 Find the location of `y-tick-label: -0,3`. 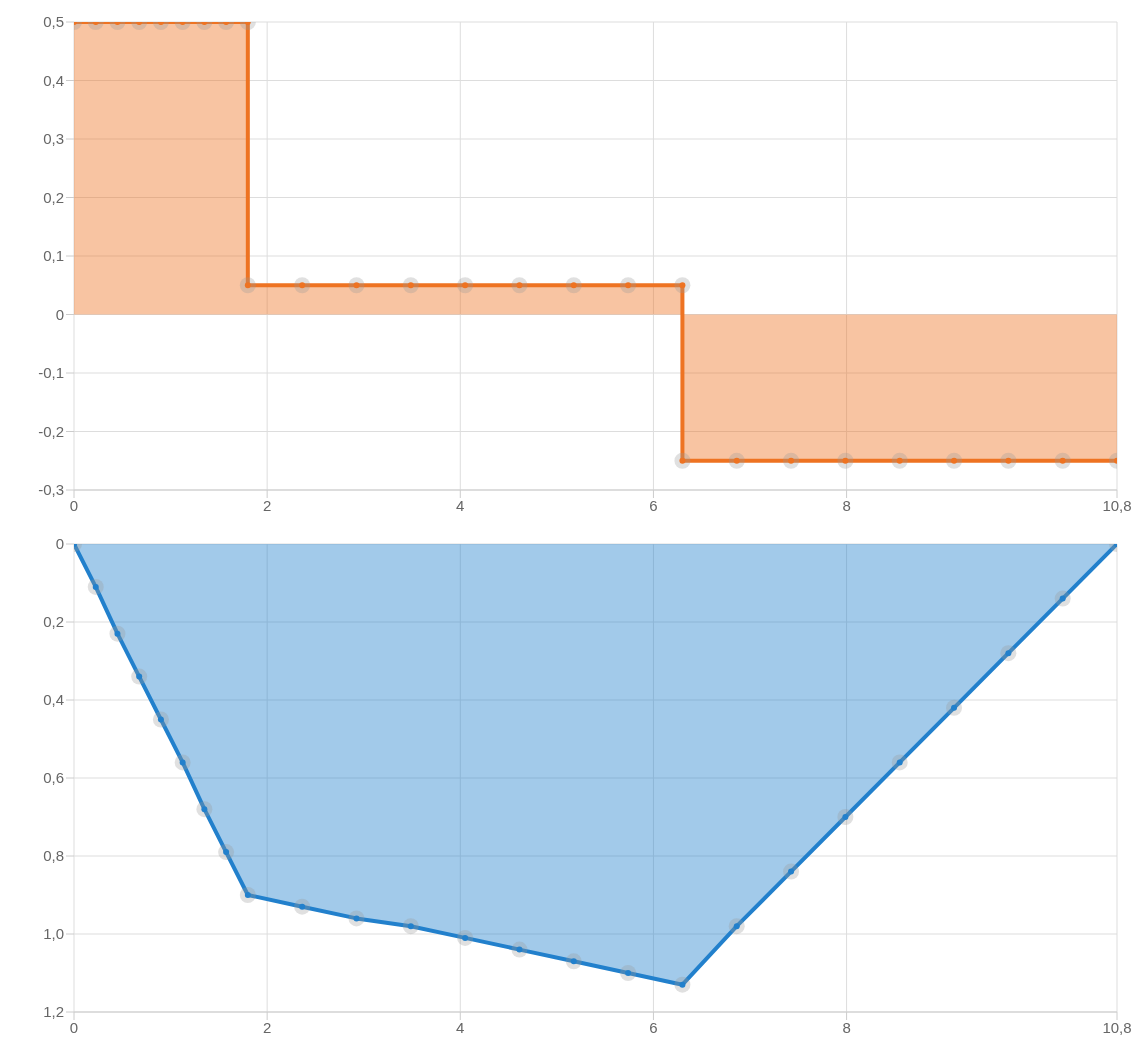

y-tick-label: -0,3 is located at coordinates (51, 490).